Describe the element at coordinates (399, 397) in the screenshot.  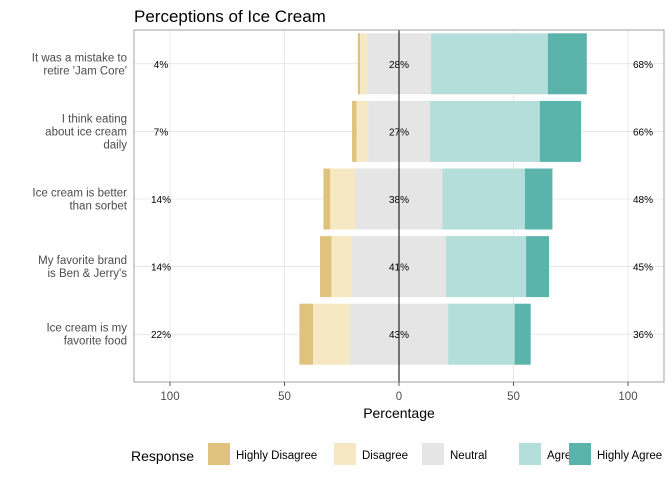
I see `x-tick-label: 0` at that location.